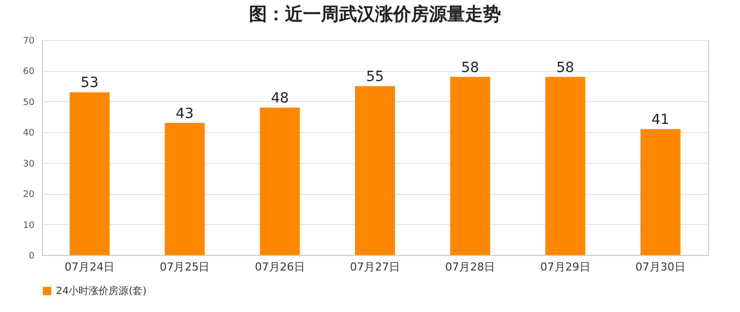 The image size is (740, 312). I want to click on legend-label: 24小时涨价房源(套), so click(101, 291).